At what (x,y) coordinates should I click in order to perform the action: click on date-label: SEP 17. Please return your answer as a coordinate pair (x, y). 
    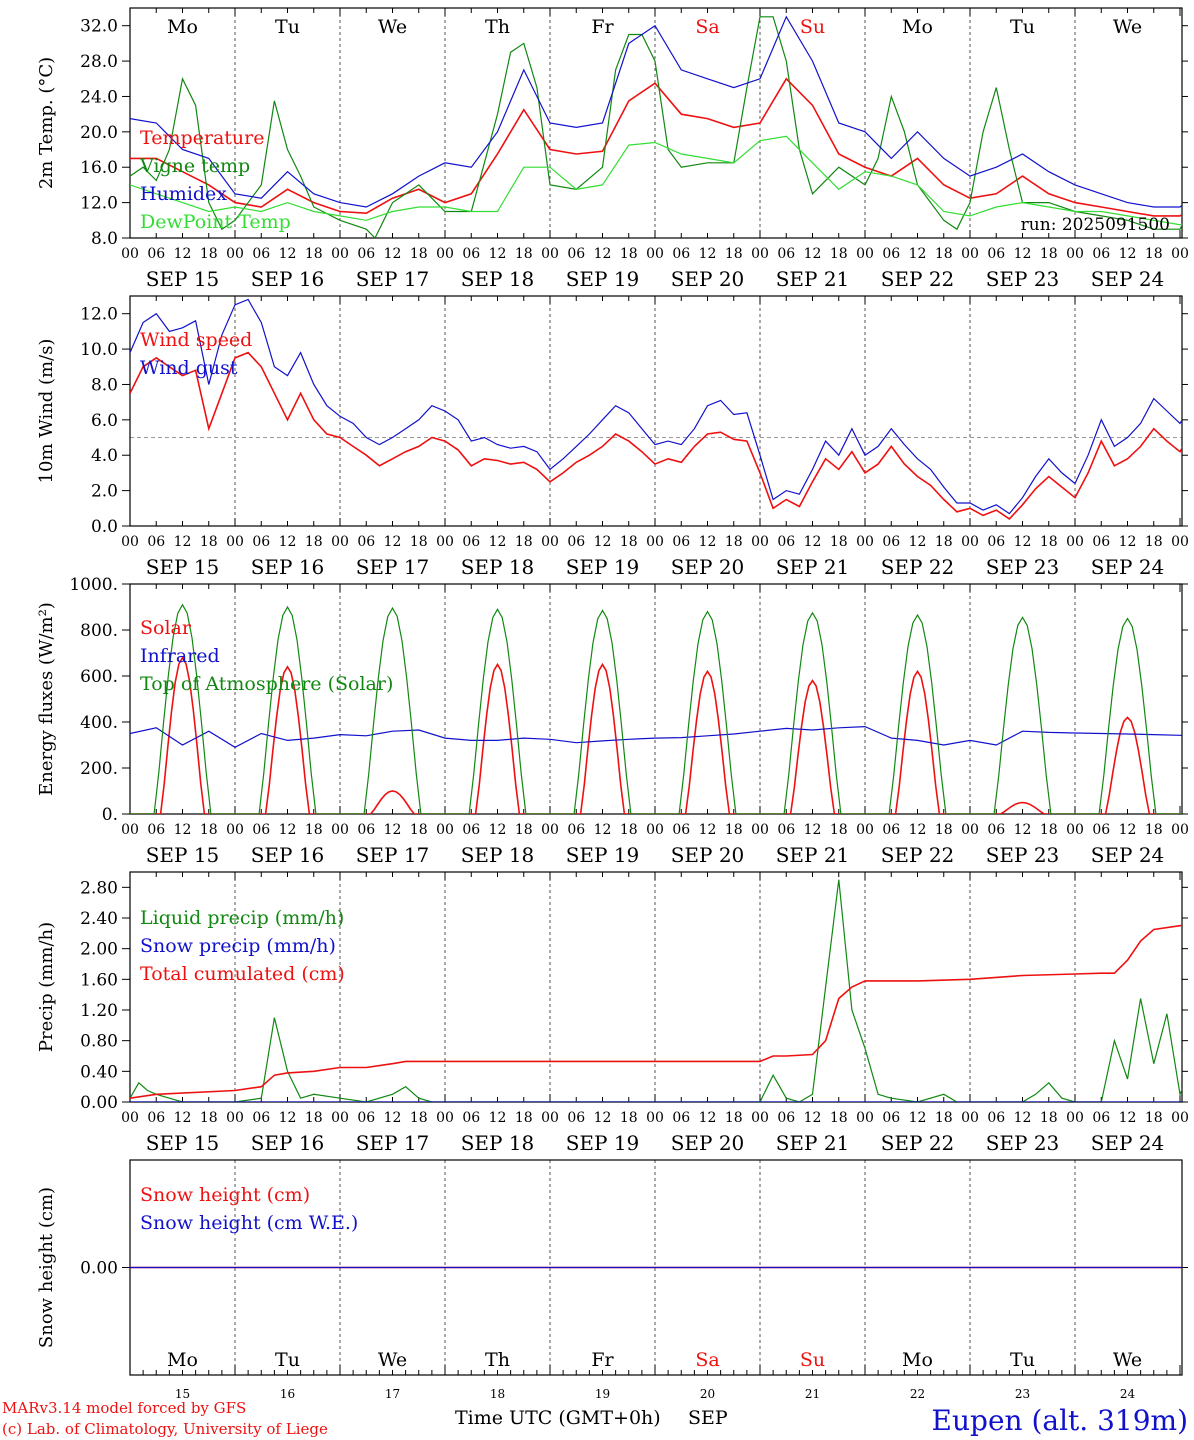
    Looking at the image, I should click on (393, 1143).